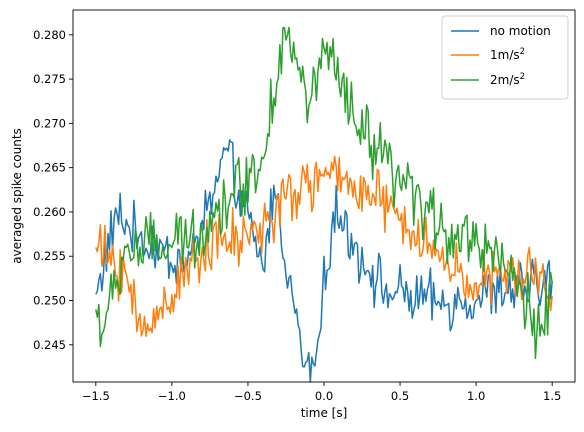 Image resolution: width=584 pixels, height=432 pixels. What do you see at coordinates (400, 396) in the screenshot?
I see `x-tick-label: 0.5` at bounding box center [400, 396].